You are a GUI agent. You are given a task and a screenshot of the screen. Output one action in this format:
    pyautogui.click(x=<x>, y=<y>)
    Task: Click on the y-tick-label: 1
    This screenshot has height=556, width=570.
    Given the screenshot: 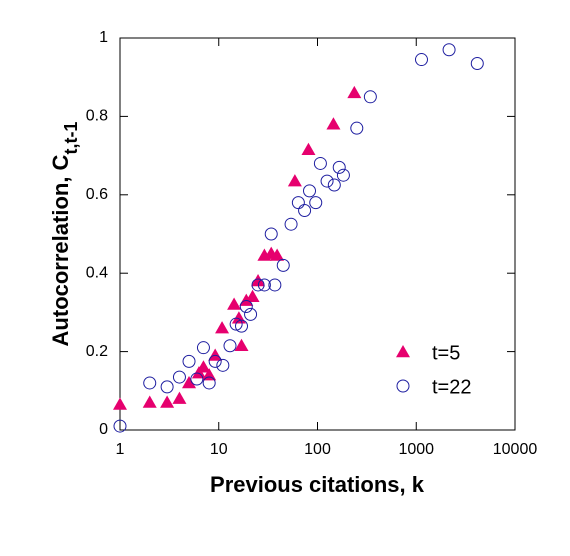 What is the action you would take?
    pyautogui.click(x=103, y=37)
    